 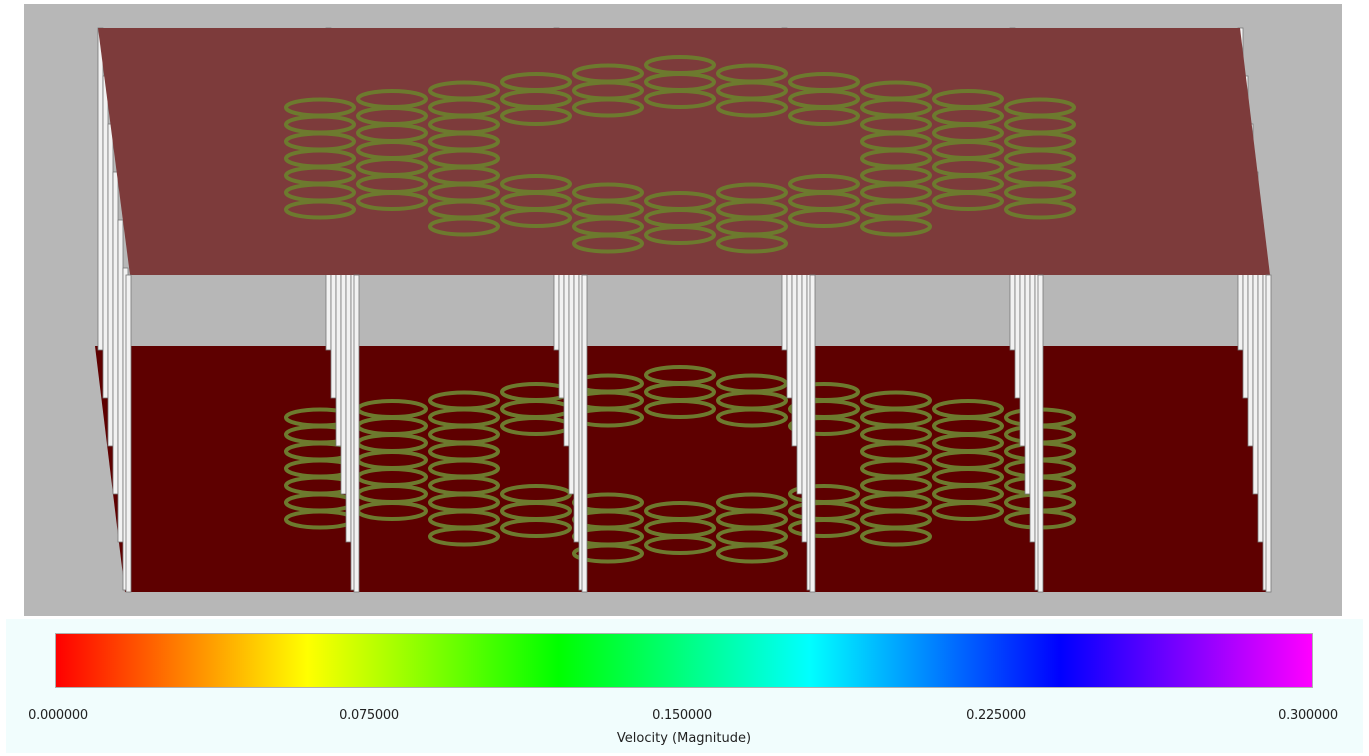 I want to click on tick-label-3: 0.225000, so click(x=996, y=715).